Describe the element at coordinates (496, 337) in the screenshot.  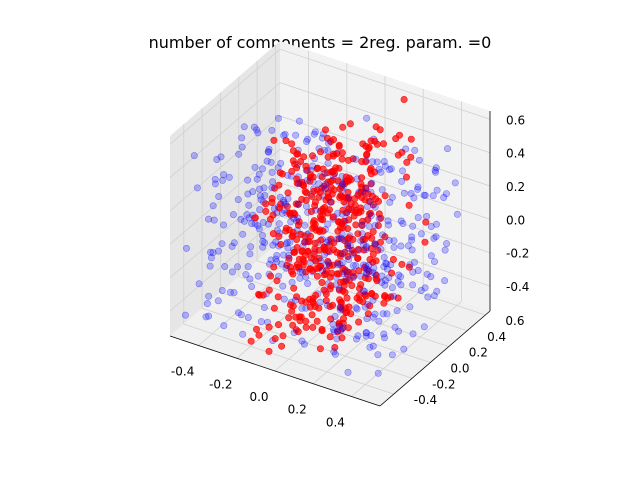
I see `y-tick-label: 0.4` at that location.